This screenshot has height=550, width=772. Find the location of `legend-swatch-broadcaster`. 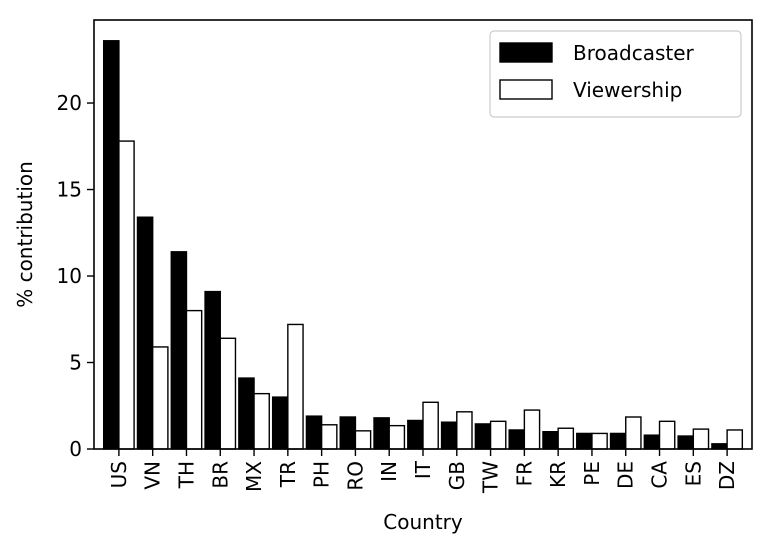

legend-swatch-broadcaster is located at coordinates (526, 52).